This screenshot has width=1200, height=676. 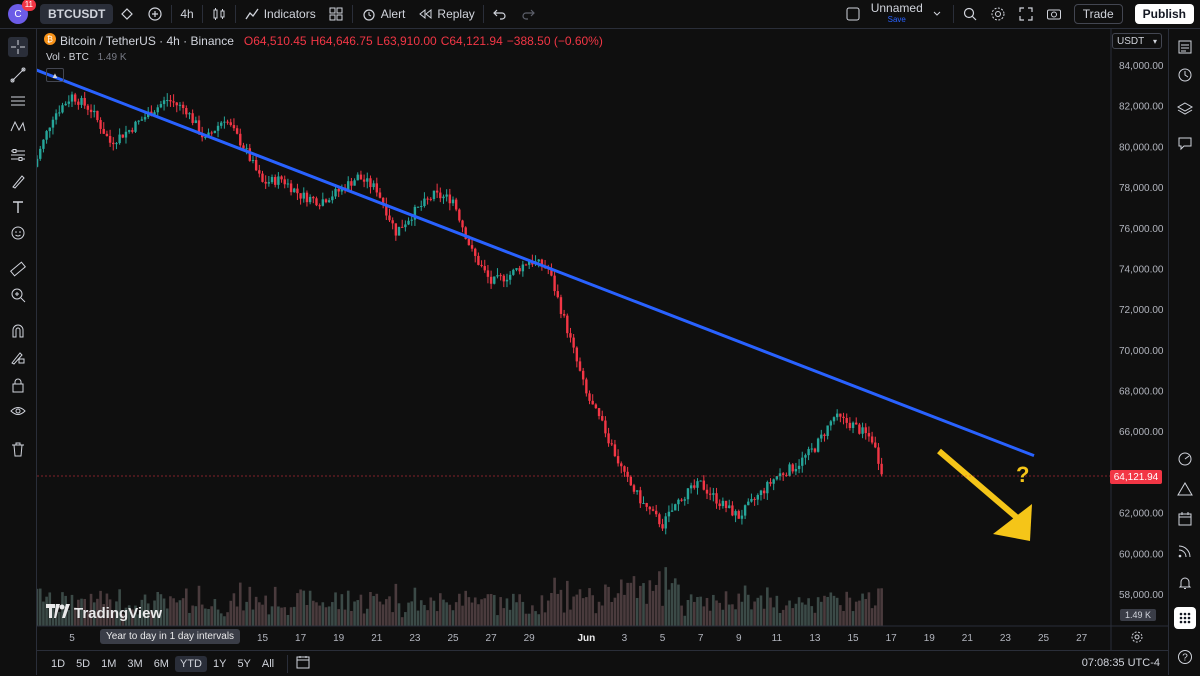 What do you see at coordinates (135, 663) in the screenshot?
I see `range-button-3m: 3M` at bounding box center [135, 663].